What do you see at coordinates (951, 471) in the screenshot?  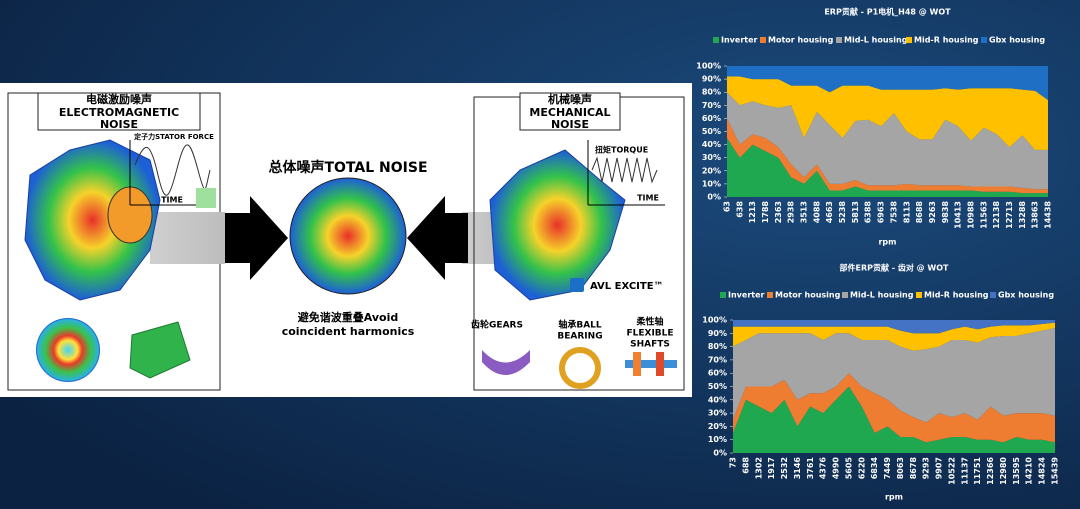 I see `x-tick-label: 10522` at bounding box center [951, 471].